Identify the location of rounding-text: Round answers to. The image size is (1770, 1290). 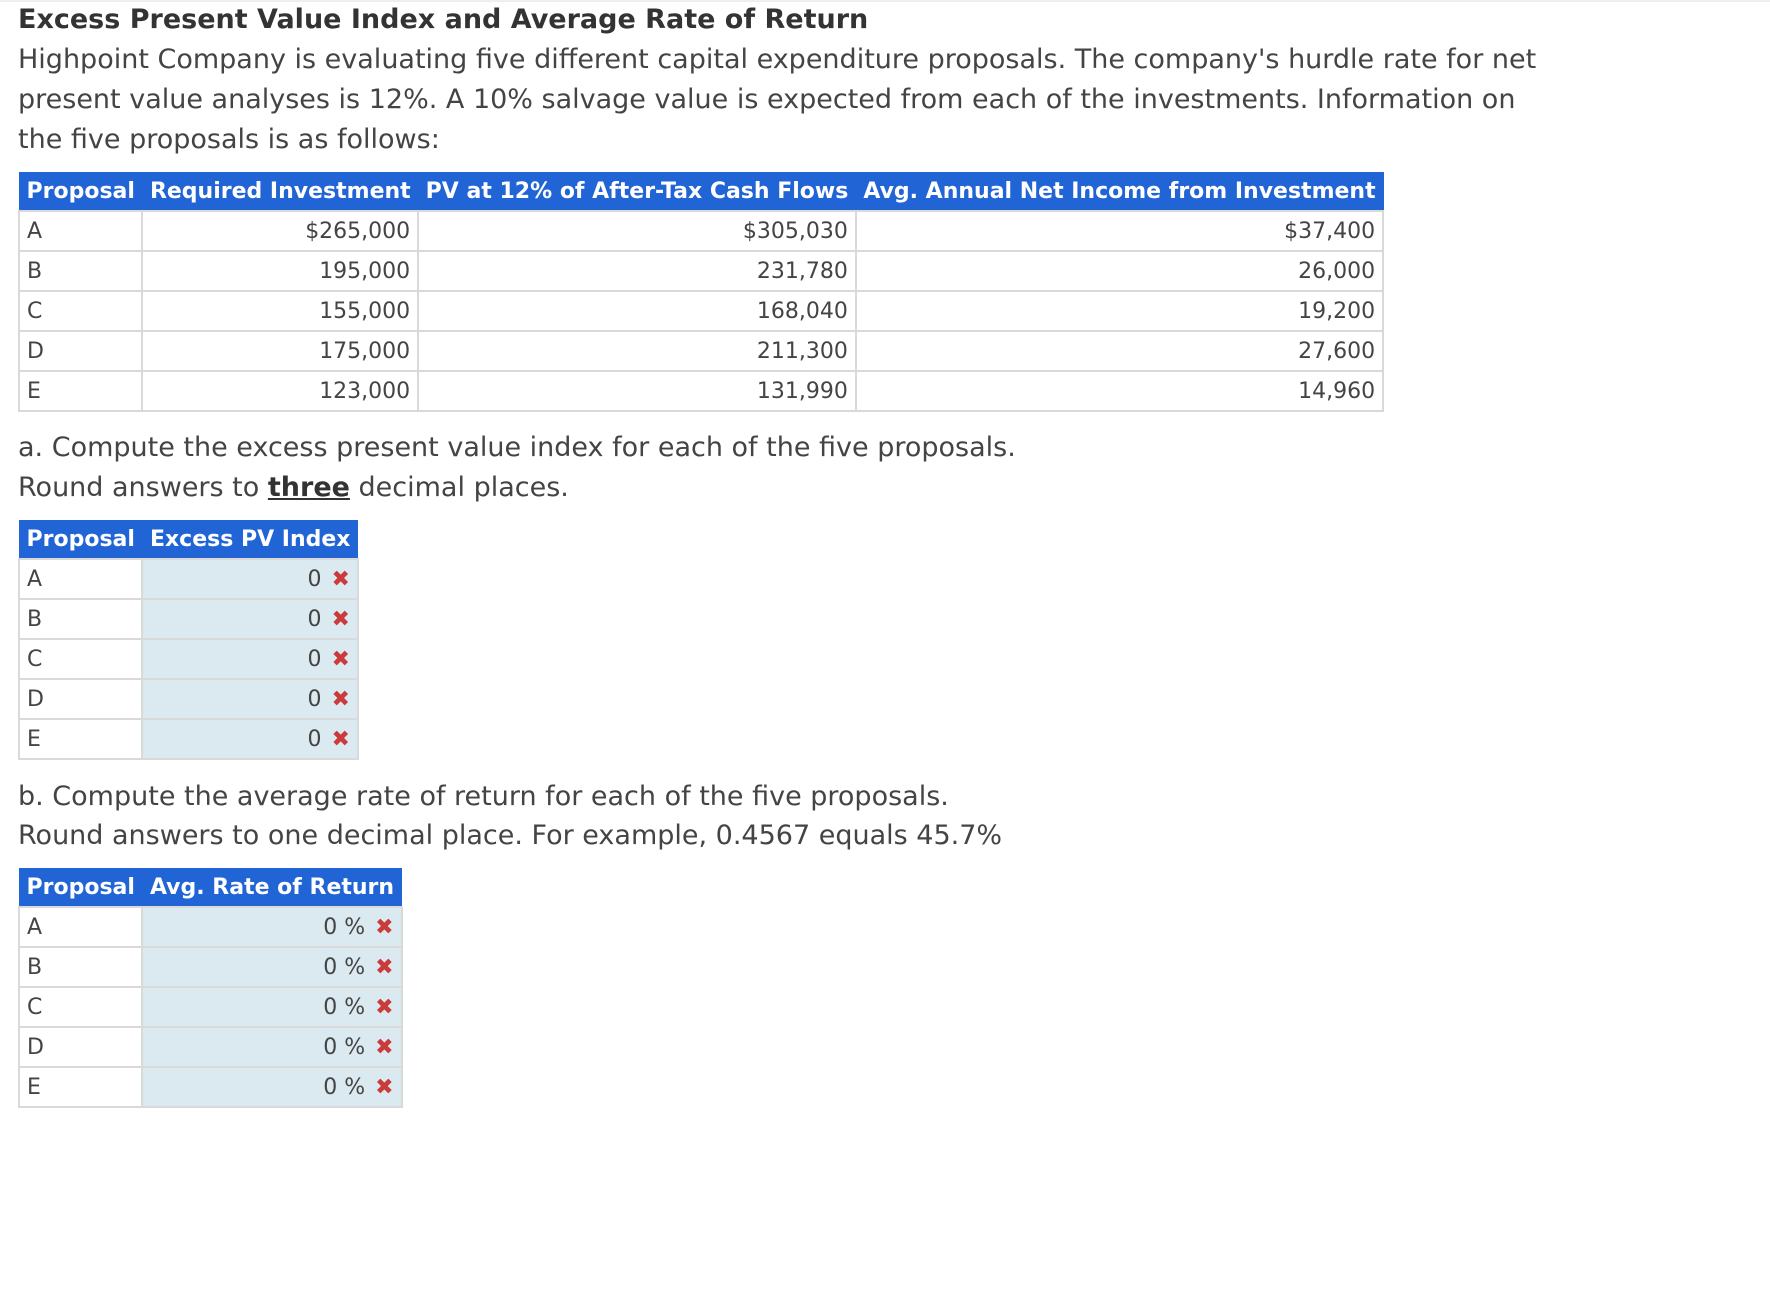
(143, 487).